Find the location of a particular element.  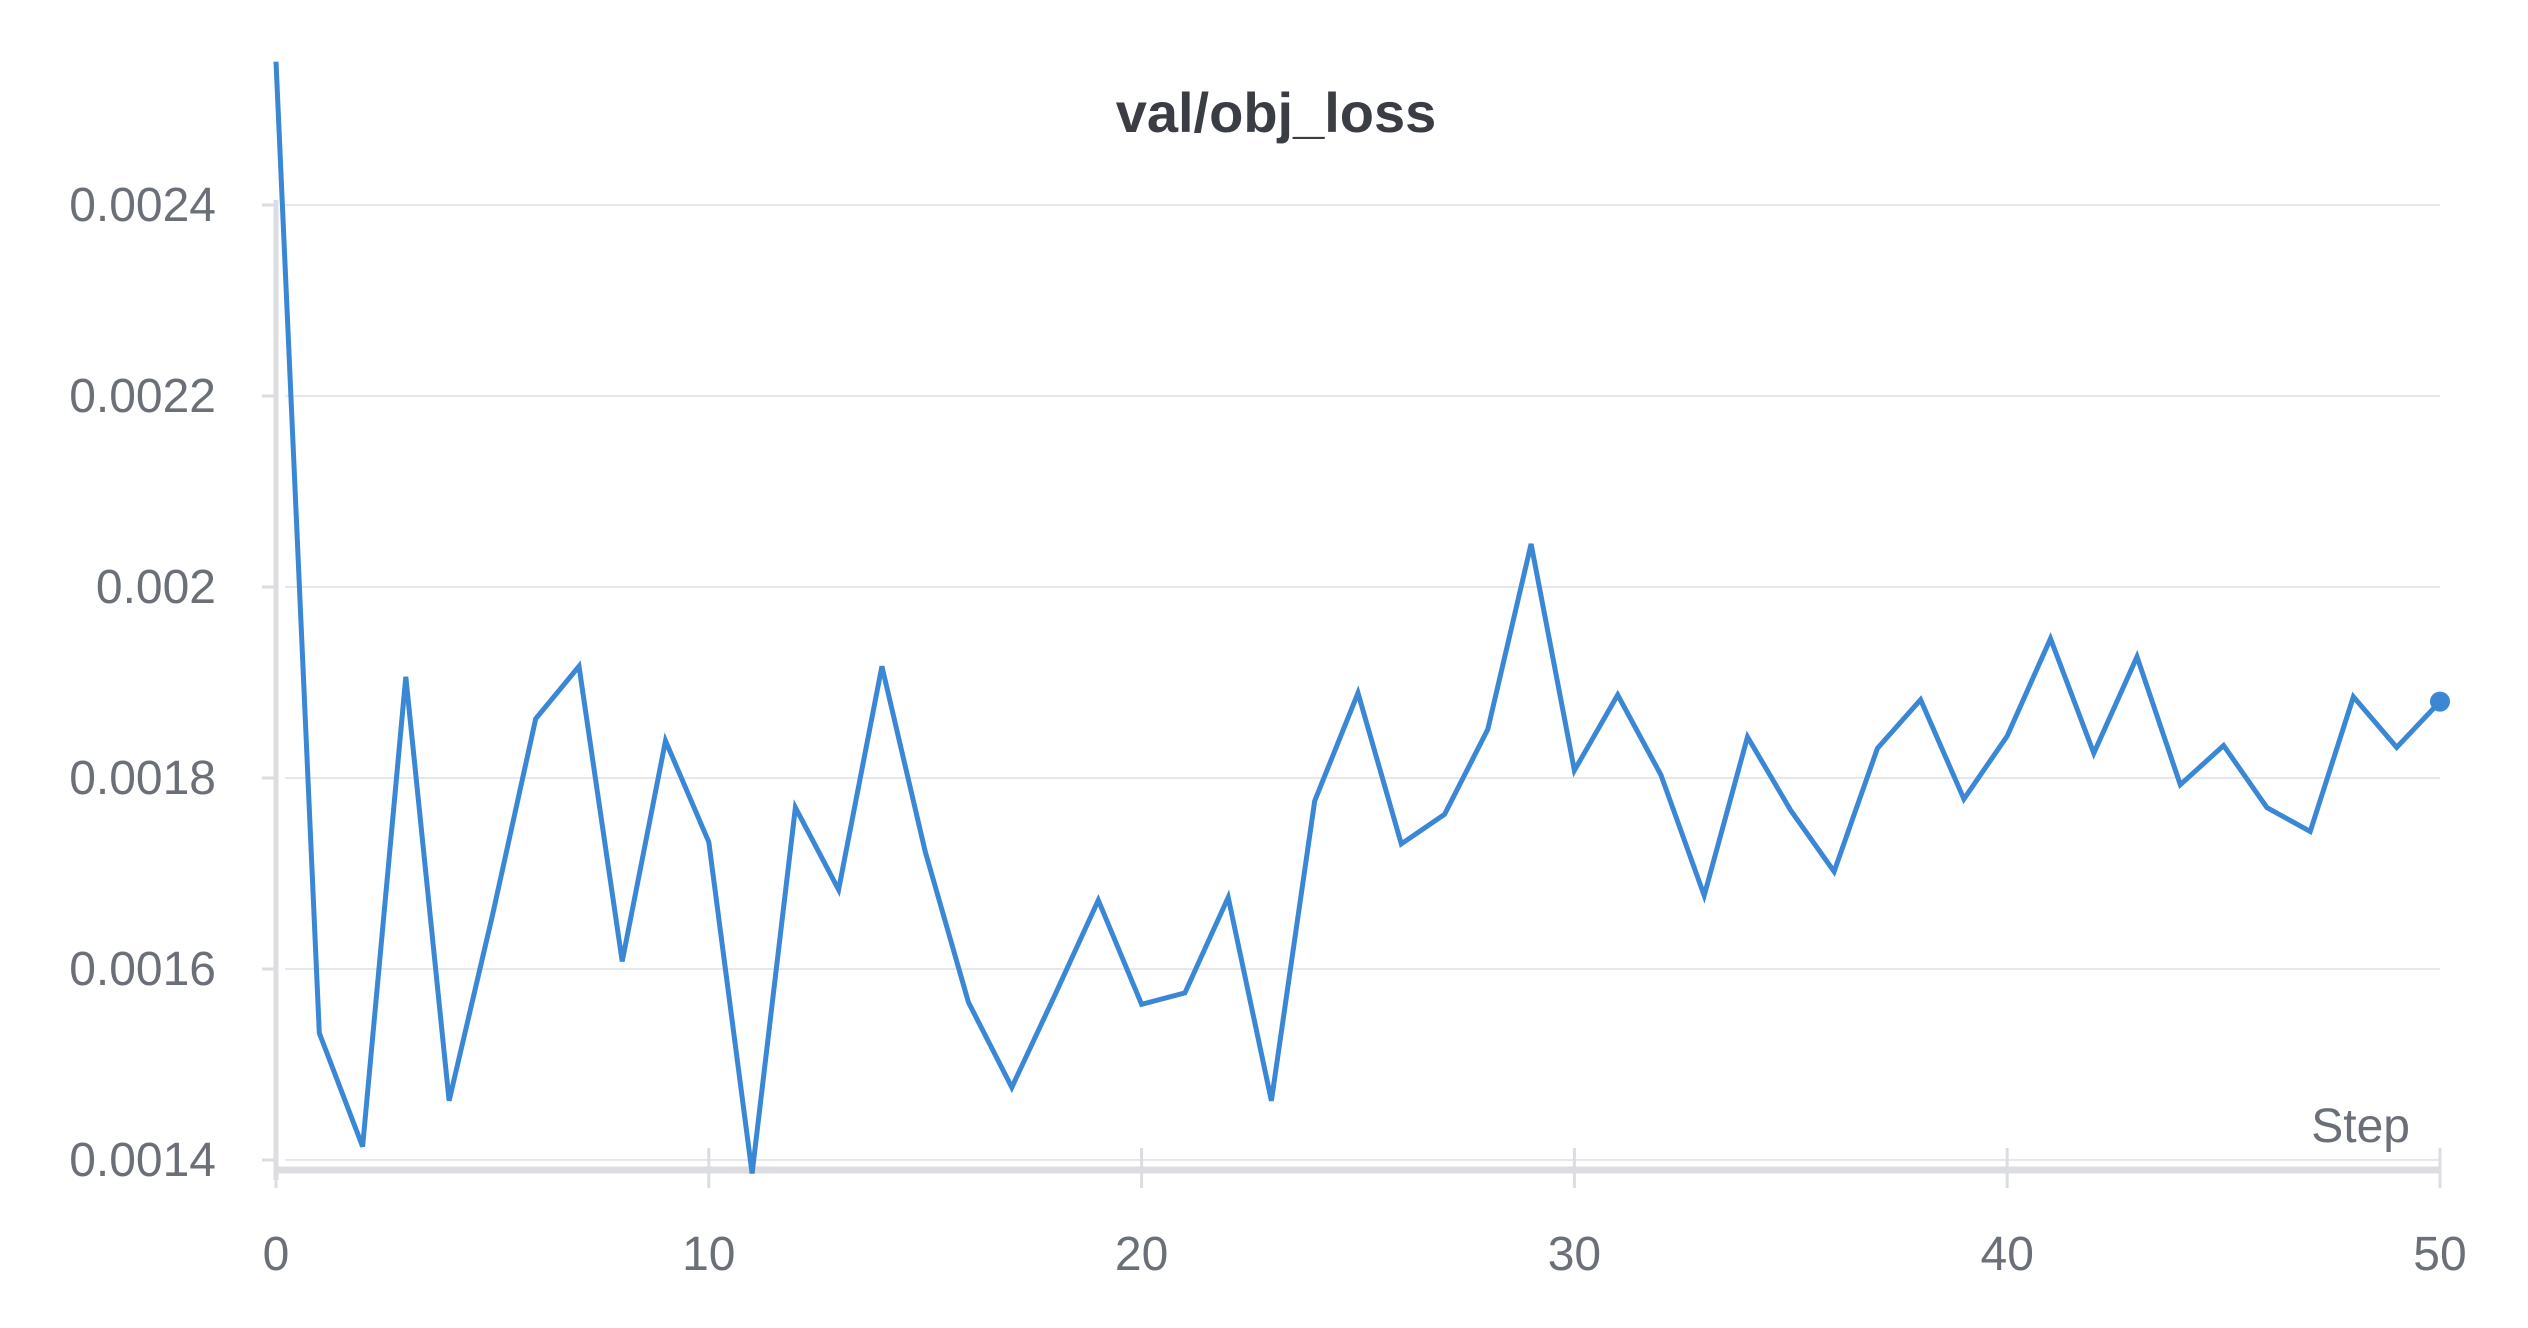

y-tick-label: 0.0022 is located at coordinates (142, 396).